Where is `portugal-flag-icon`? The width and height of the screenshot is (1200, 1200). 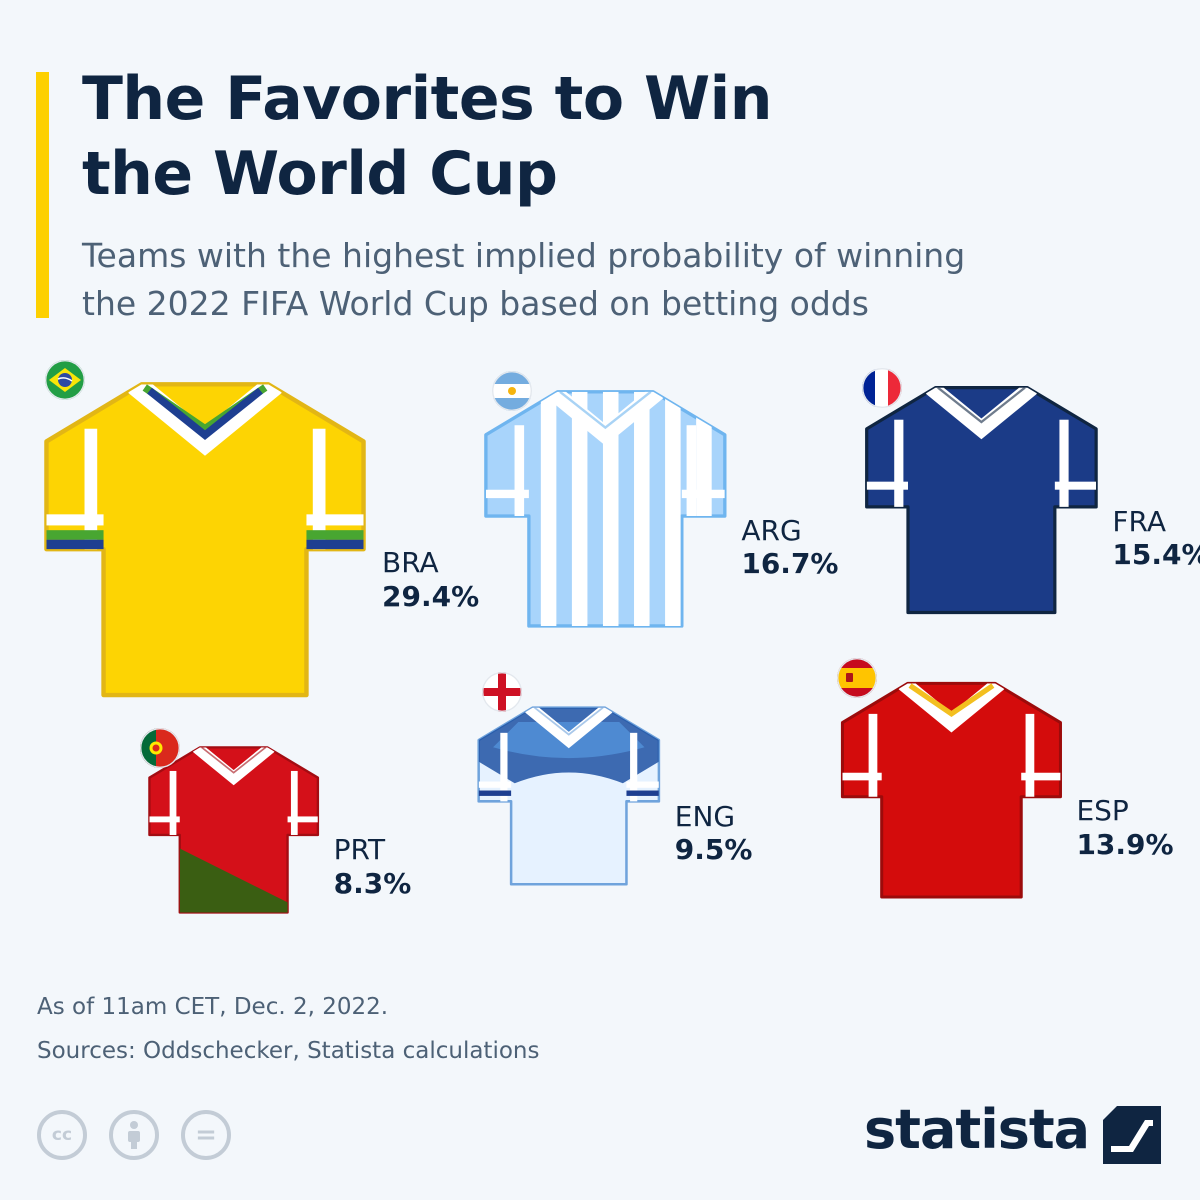
portugal-flag-icon is located at coordinates (160, 748).